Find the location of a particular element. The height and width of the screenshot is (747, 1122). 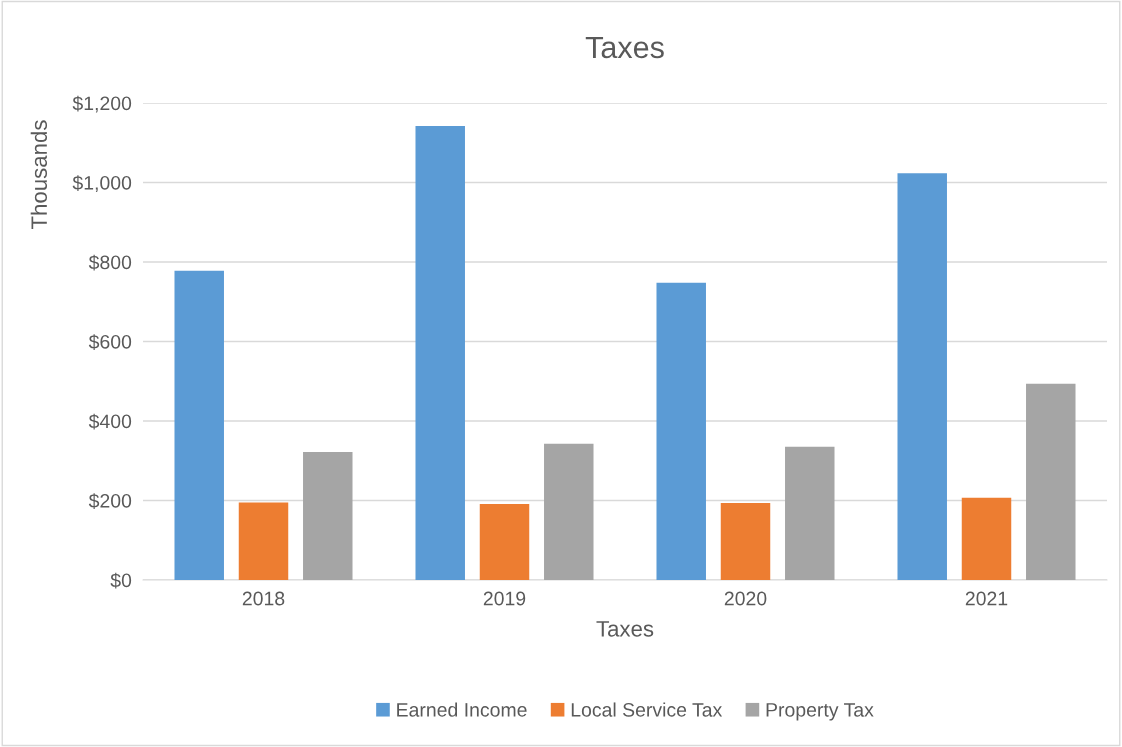

y-tick-label: $1,000 is located at coordinates (102, 184).